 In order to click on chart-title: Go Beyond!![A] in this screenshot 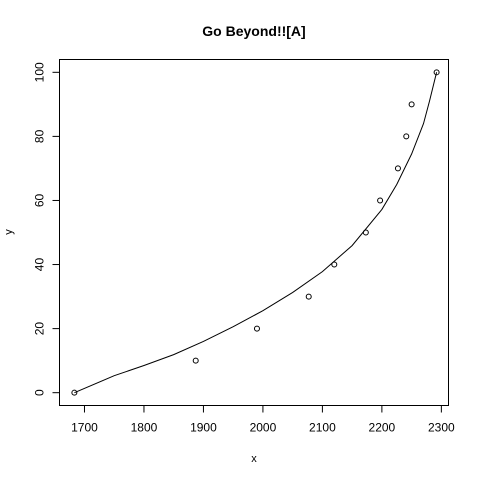, I will do `click(253, 31)`.